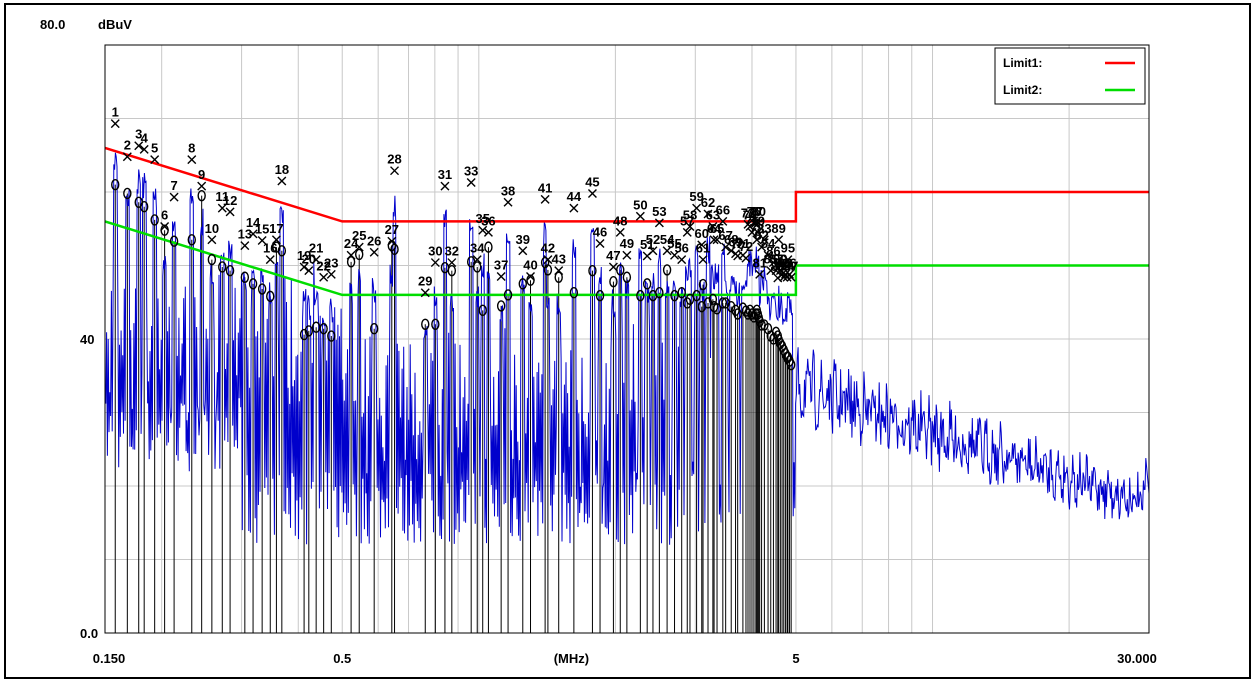 This screenshot has height=684, width=1257. What do you see at coordinates (791, 265) in the screenshot?
I see `marker-number-label: 97` at bounding box center [791, 265].